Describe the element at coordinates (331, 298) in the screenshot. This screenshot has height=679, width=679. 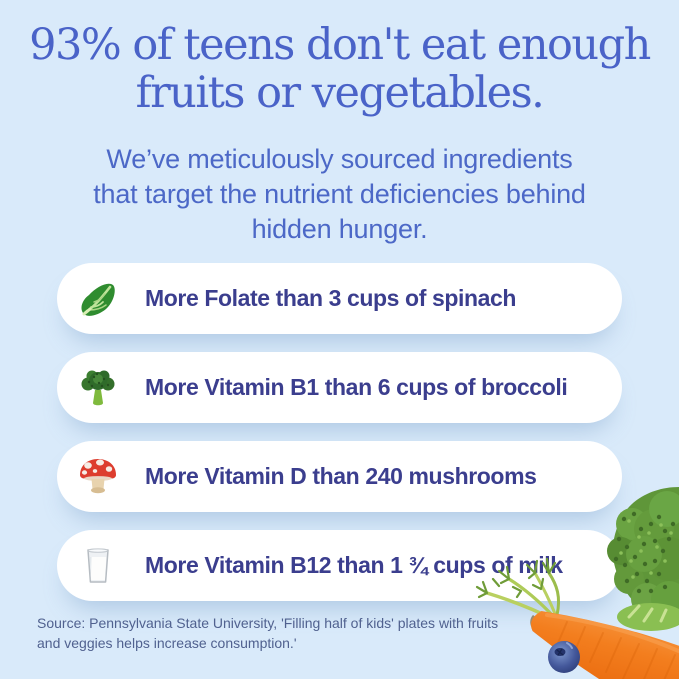
I see `benefit-card-label: More Folate than 3 cups of spinach` at that location.